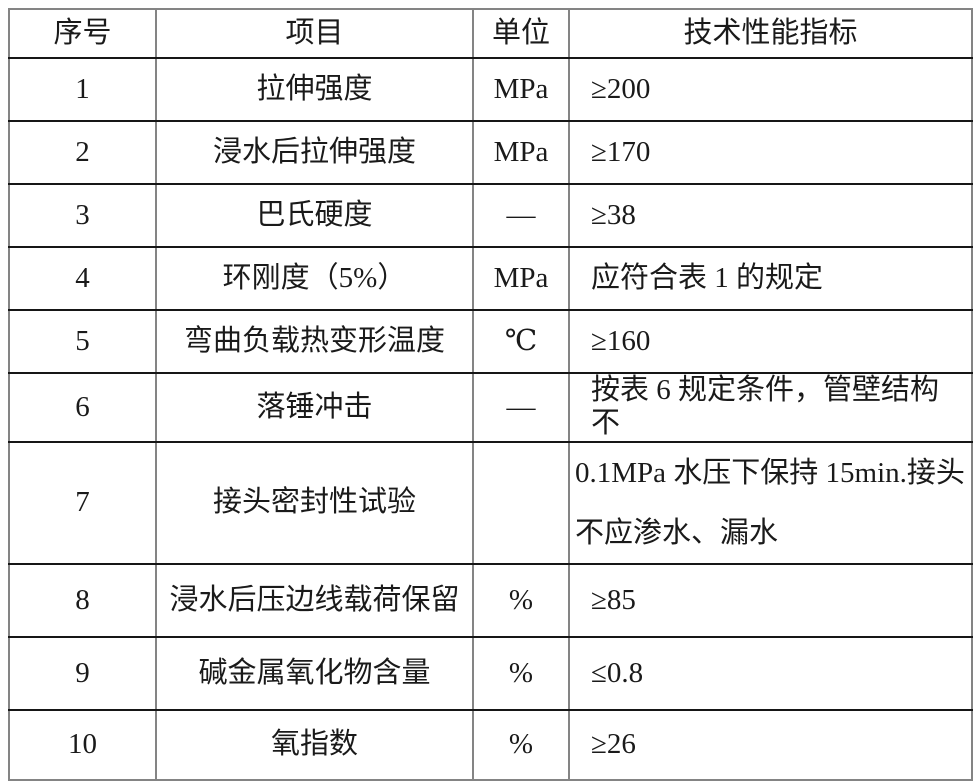  I want to click on table-row: 10 氧指数 % ≥26, so click(490, 744).